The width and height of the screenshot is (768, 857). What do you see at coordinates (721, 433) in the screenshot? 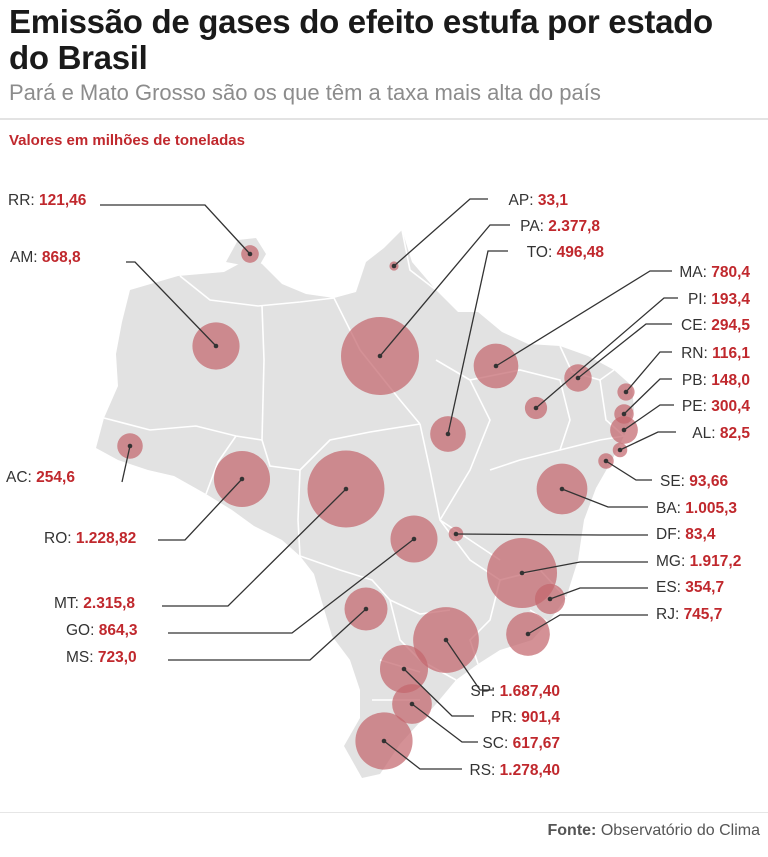
I see `label-al: AL: 82,5` at bounding box center [721, 433].